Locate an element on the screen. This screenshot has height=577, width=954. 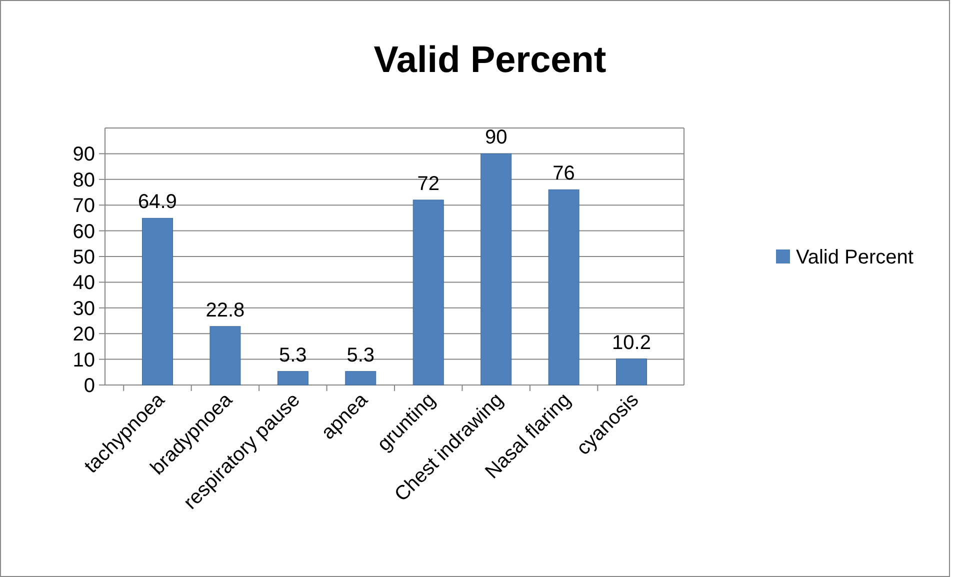
y-tick-label: 40 is located at coordinates (83, 283).